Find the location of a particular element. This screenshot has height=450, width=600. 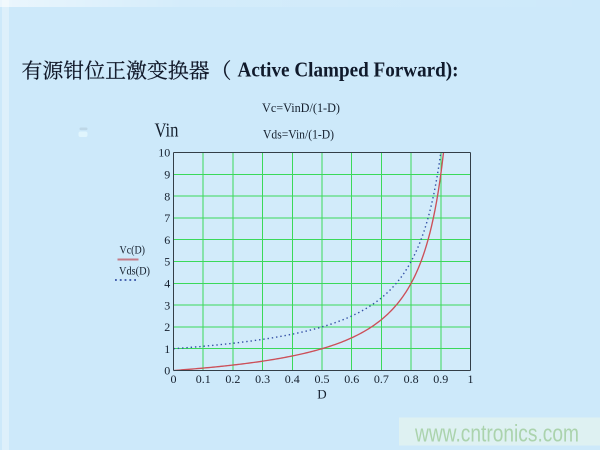

svg-text: Vds(D) is located at coordinates (134, 272).